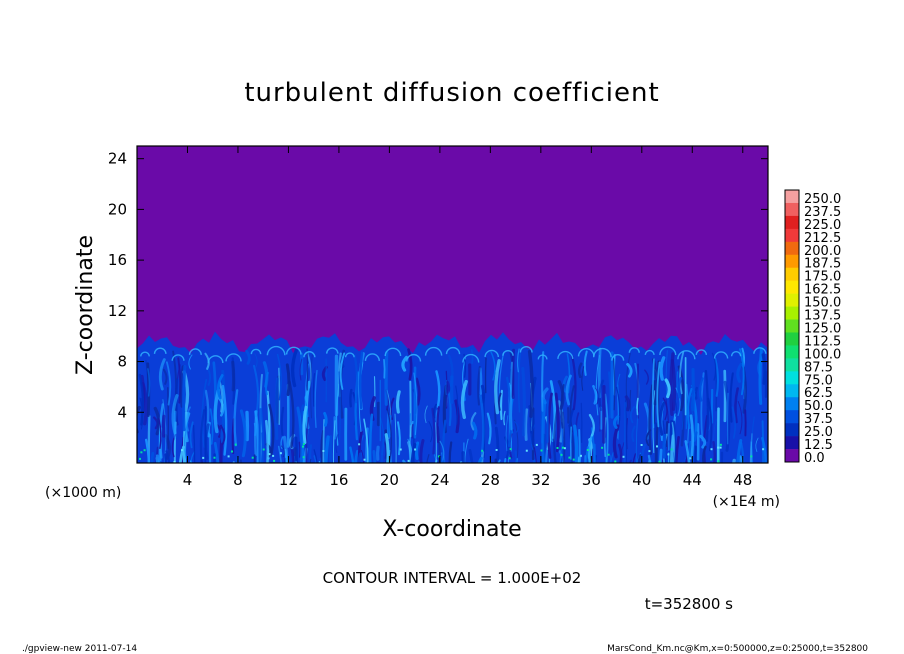  I want to click on x-tick-label: 12, so click(288, 480).